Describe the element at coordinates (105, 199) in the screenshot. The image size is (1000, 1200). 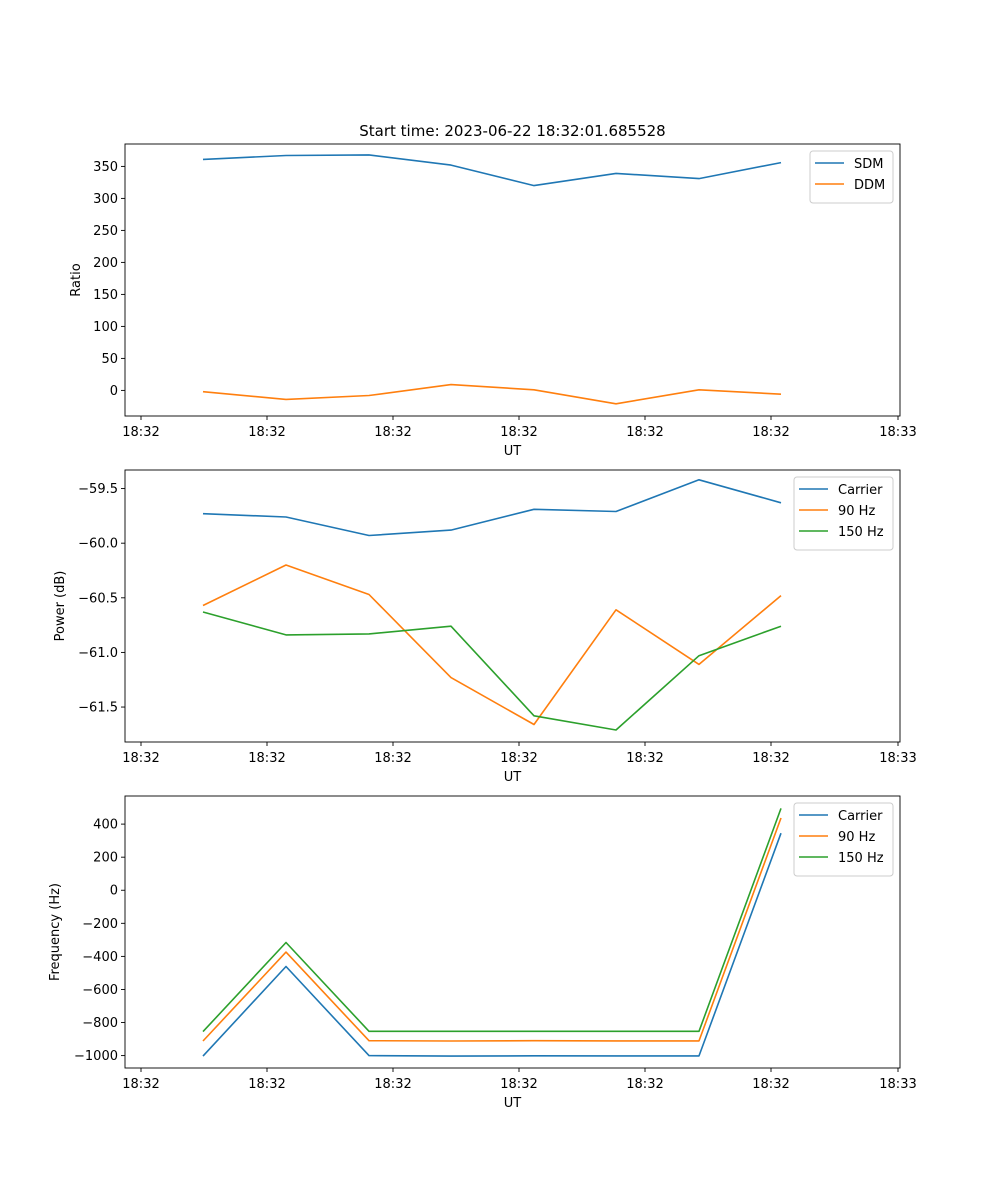
I see `y-tick-label: 300` at that location.